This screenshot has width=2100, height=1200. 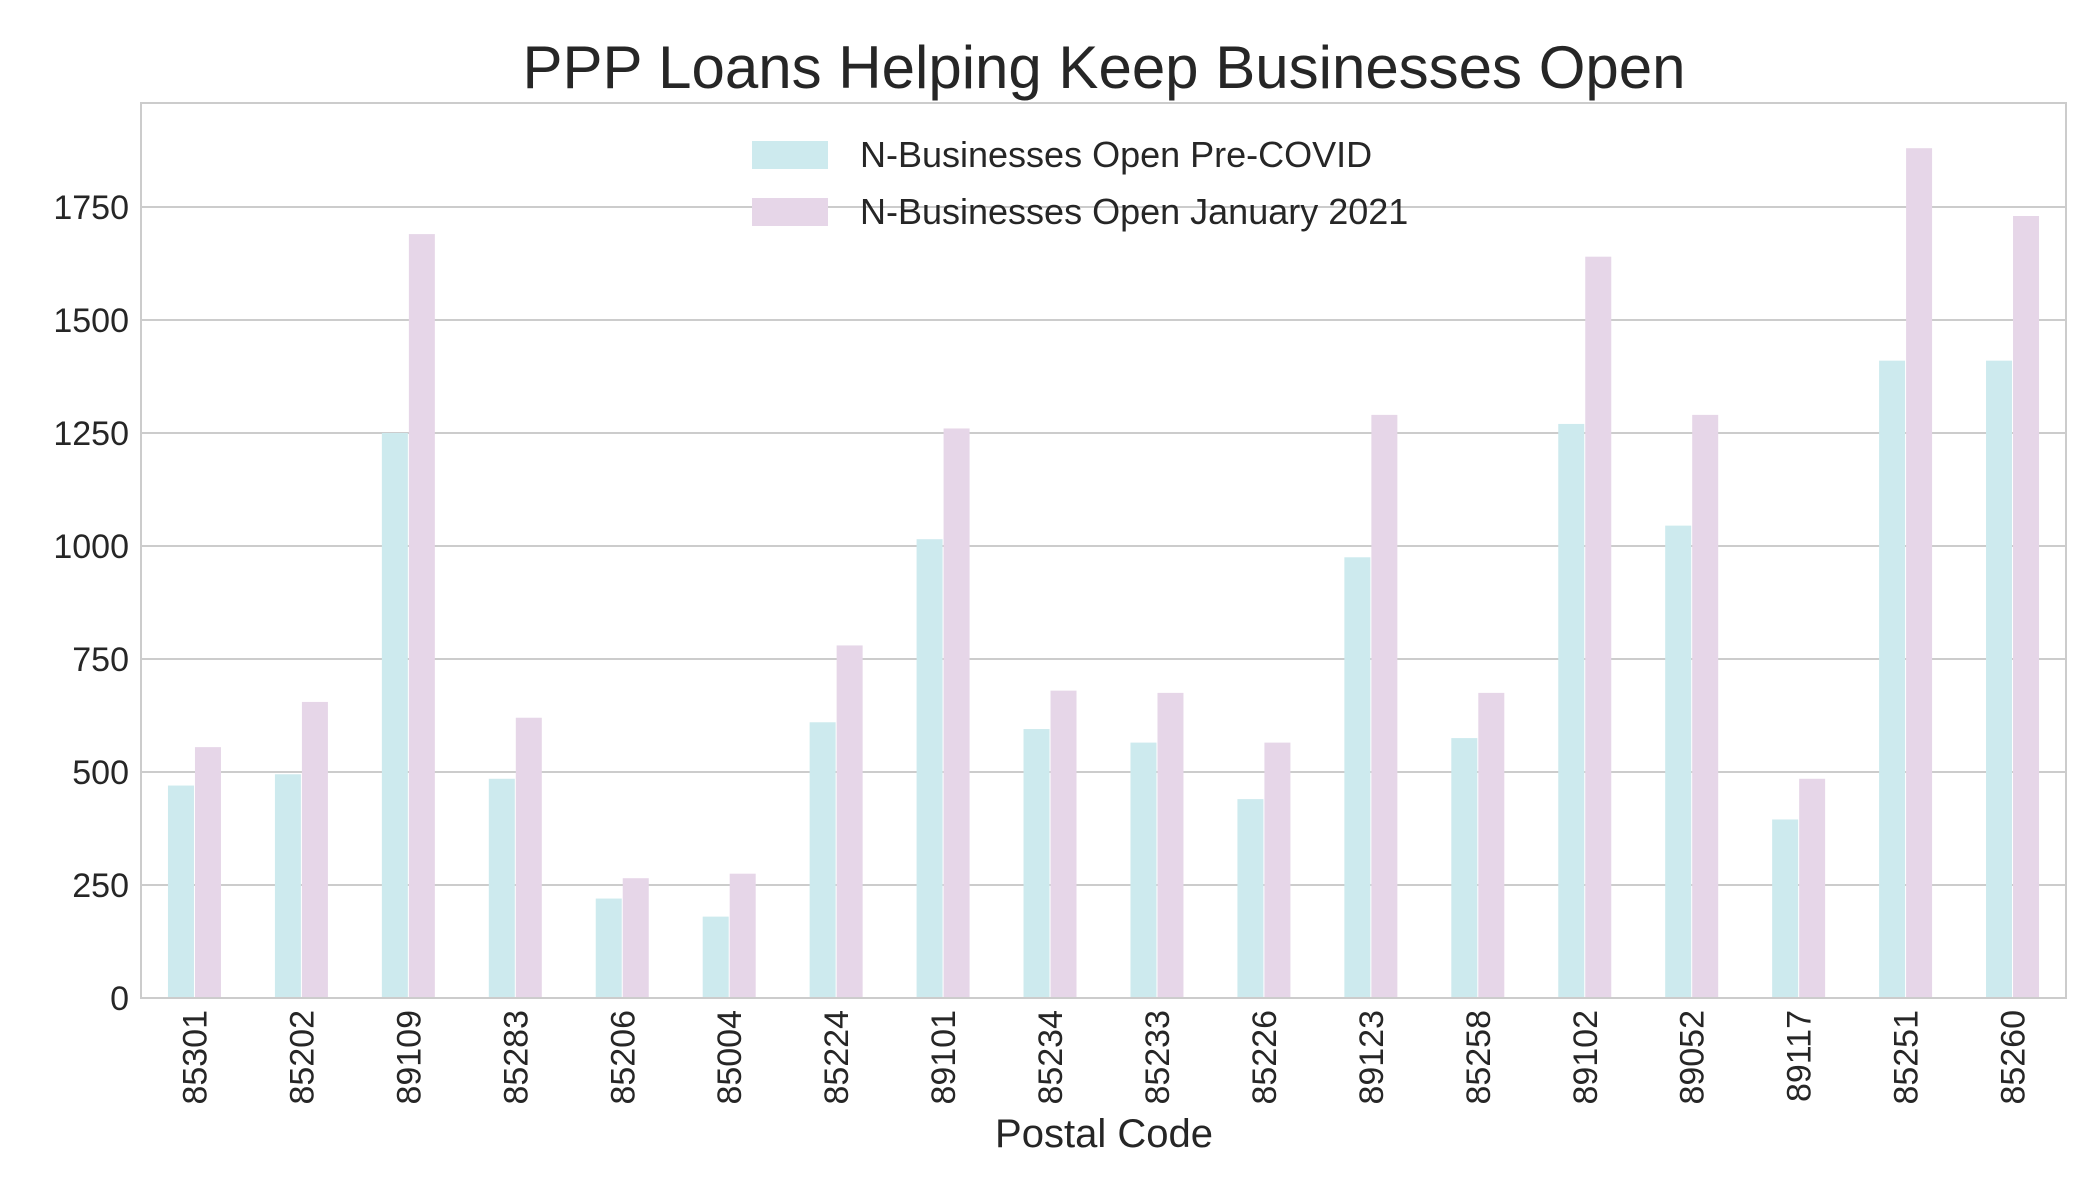 What do you see at coordinates (1907, 1057) in the screenshot?
I see `x-tick-label: 85251` at bounding box center [1907, 1057].